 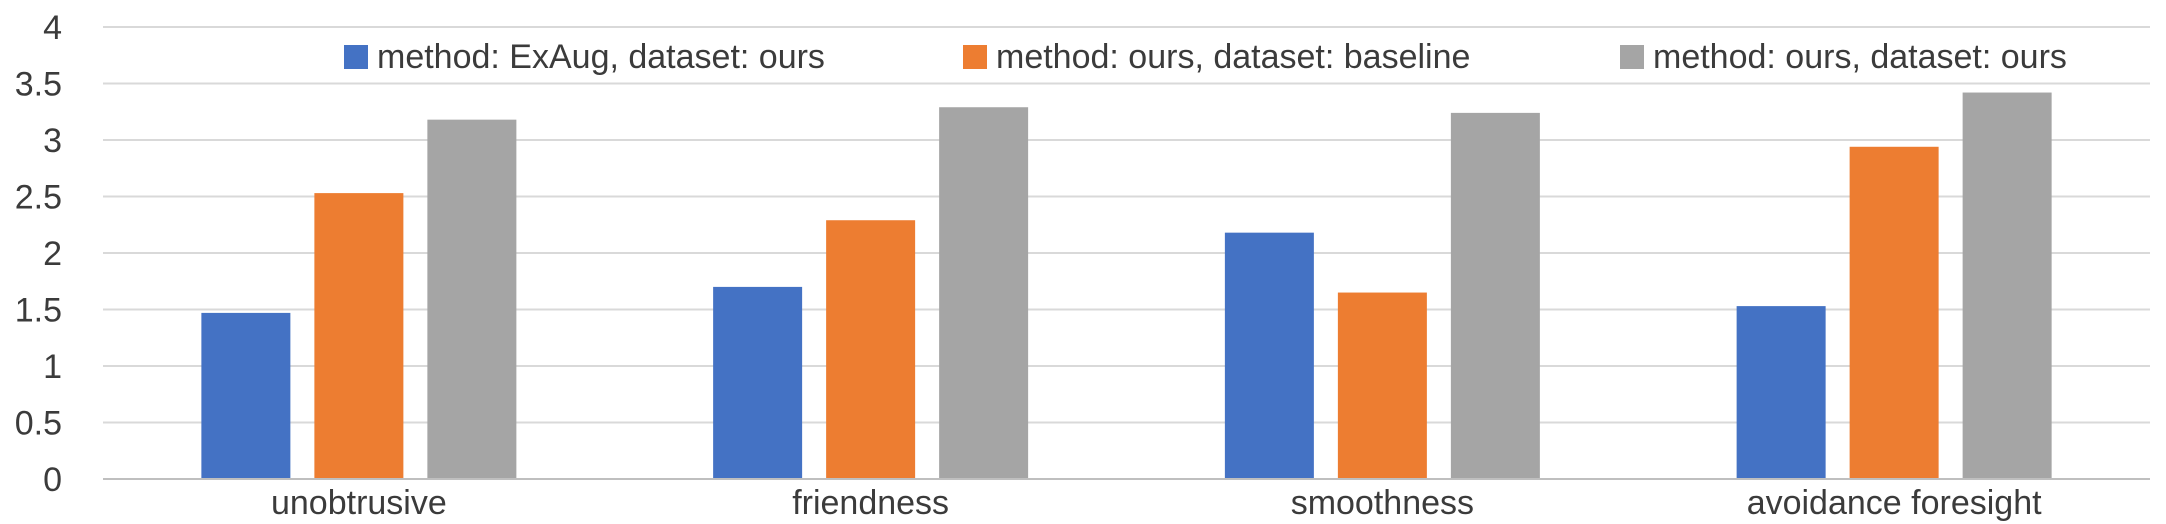 What do you see at coordinates (601, 57) in the screenshot?
I see `legend-label: method: ExAug, dataset: ours` at bounding box center [601, 57].